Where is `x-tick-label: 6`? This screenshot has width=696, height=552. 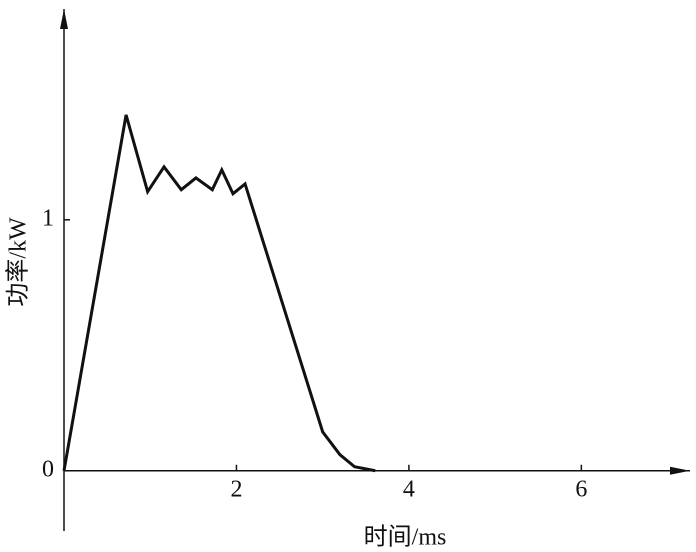 x-tick-label: 6 is located at coordinates (581, 489).